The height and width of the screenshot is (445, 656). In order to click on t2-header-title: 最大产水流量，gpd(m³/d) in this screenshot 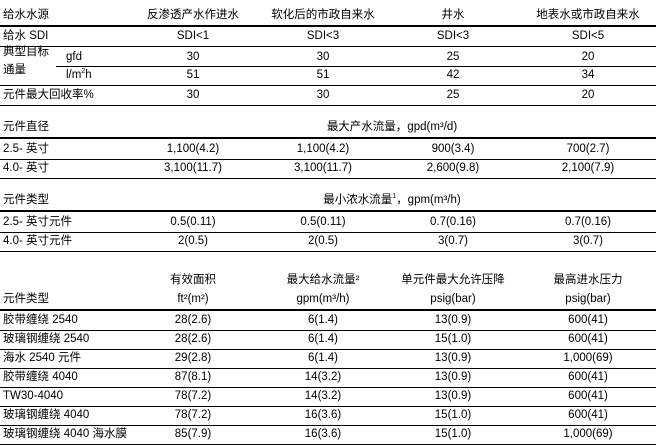, I will do `click(392, 127)`.